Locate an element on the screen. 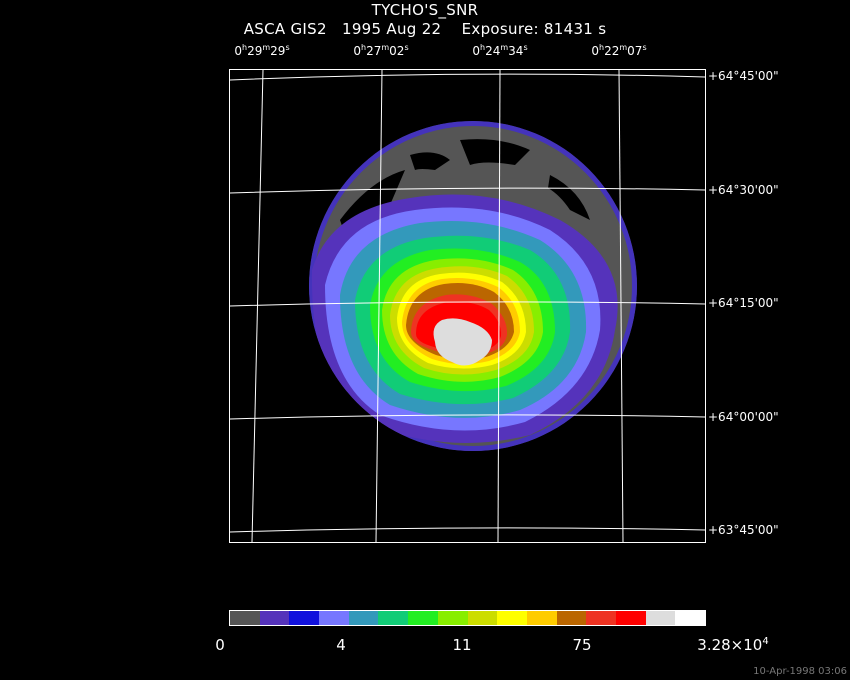 This screenshot has height=680, width=850. dec-label: +64°00'00" is located at coordinates (743, 417).